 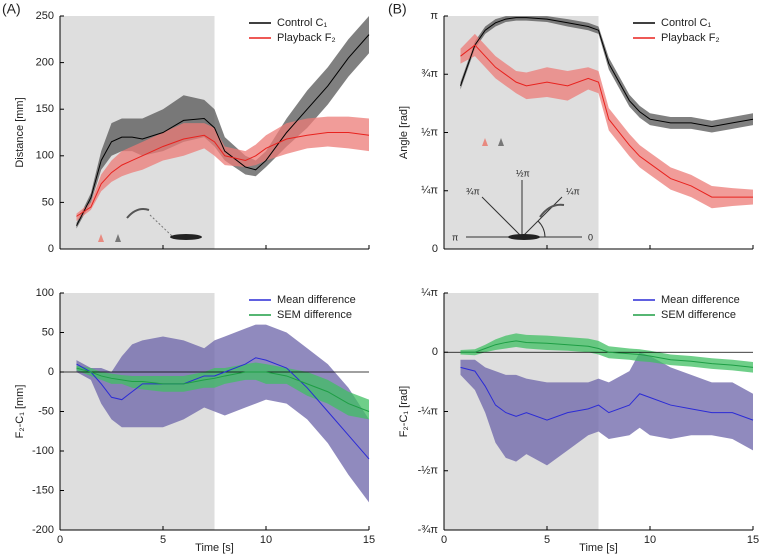 I want to click on inset: π ¾π ½π ¼π 0, so click(x=345, y=190).